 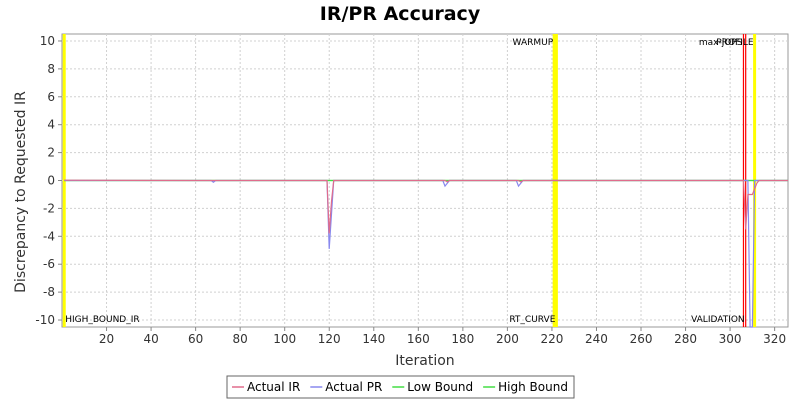 I want to click on phase-marker-label: HIGH_BOUND_IR, so click(x=102, y=320).